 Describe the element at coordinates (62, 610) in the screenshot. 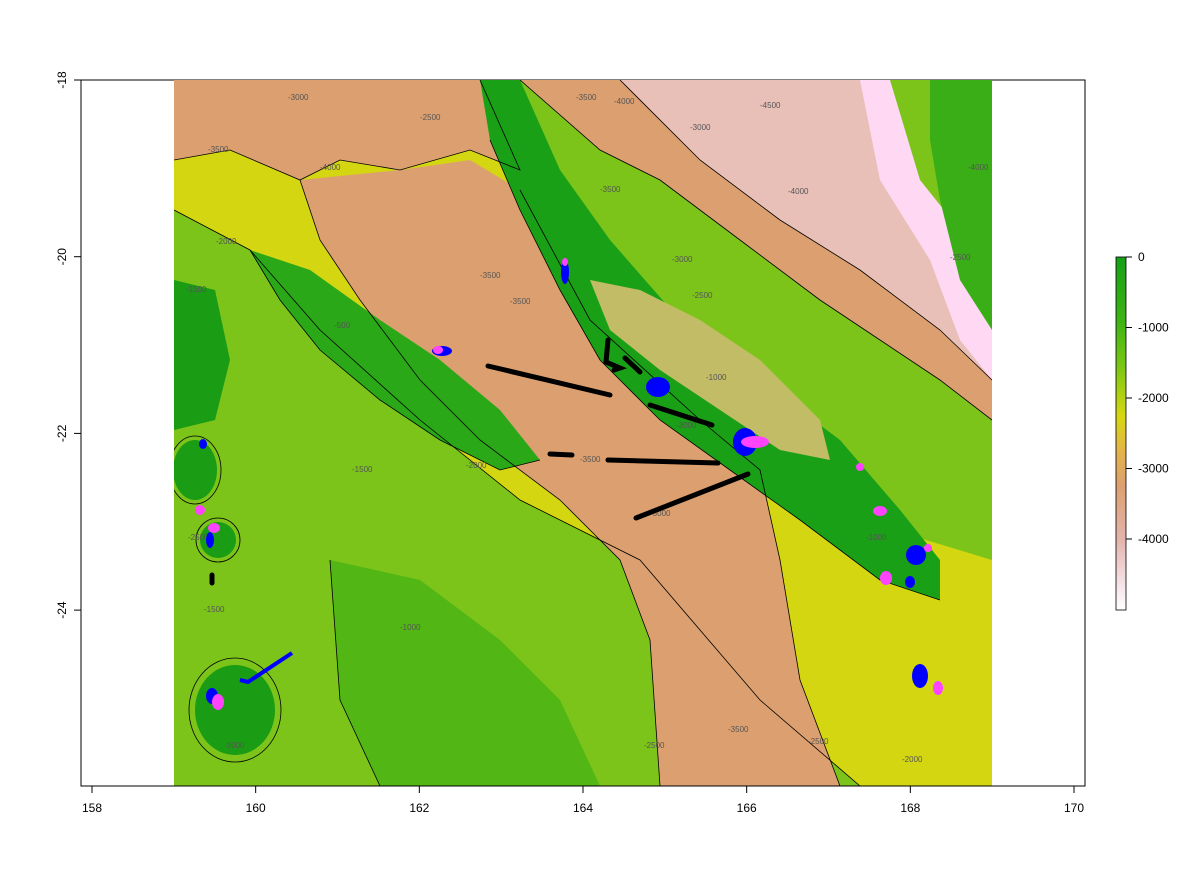

I see `y-tick-label: -24` at that location.